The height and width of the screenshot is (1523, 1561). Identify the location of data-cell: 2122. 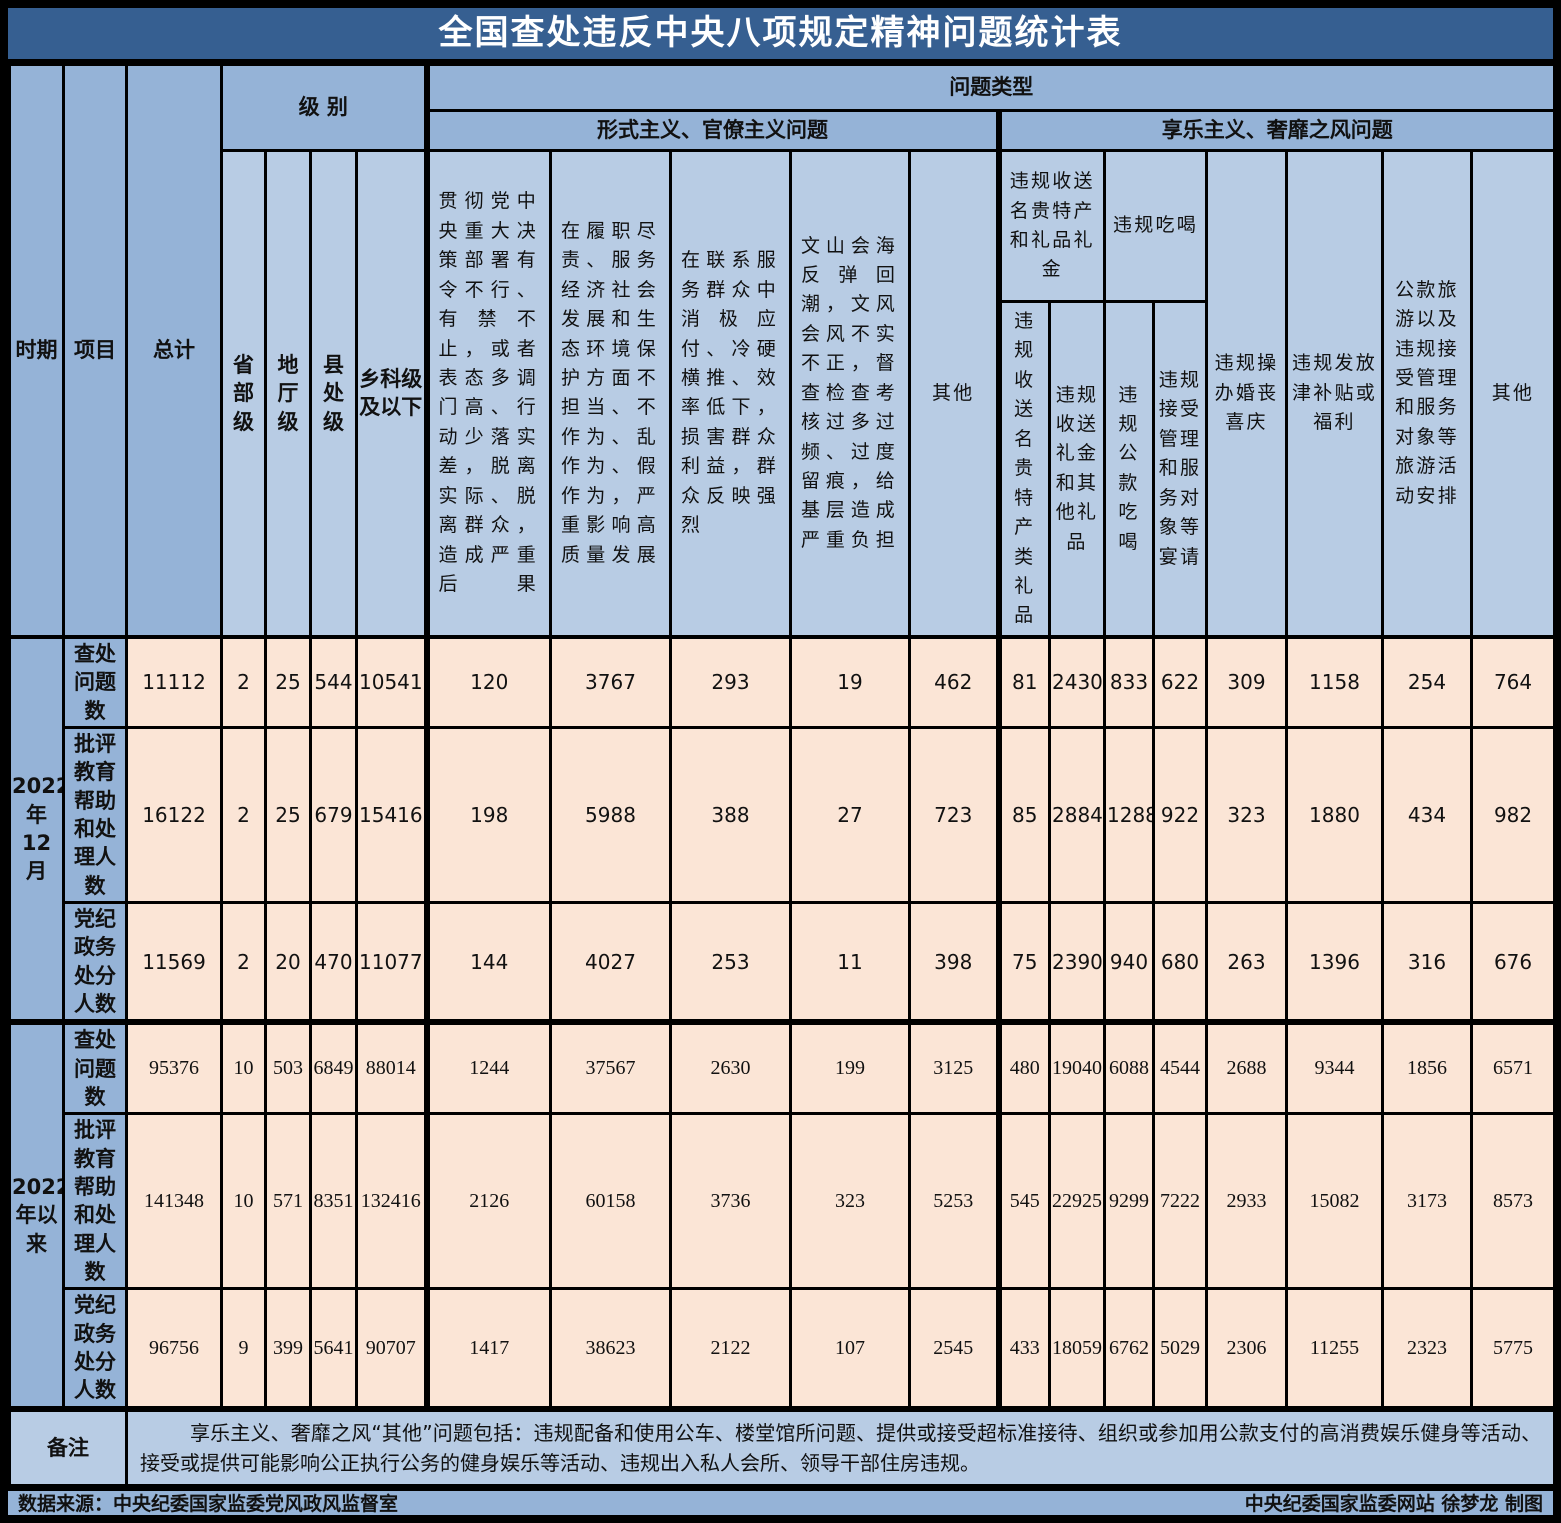
(730, 1349).